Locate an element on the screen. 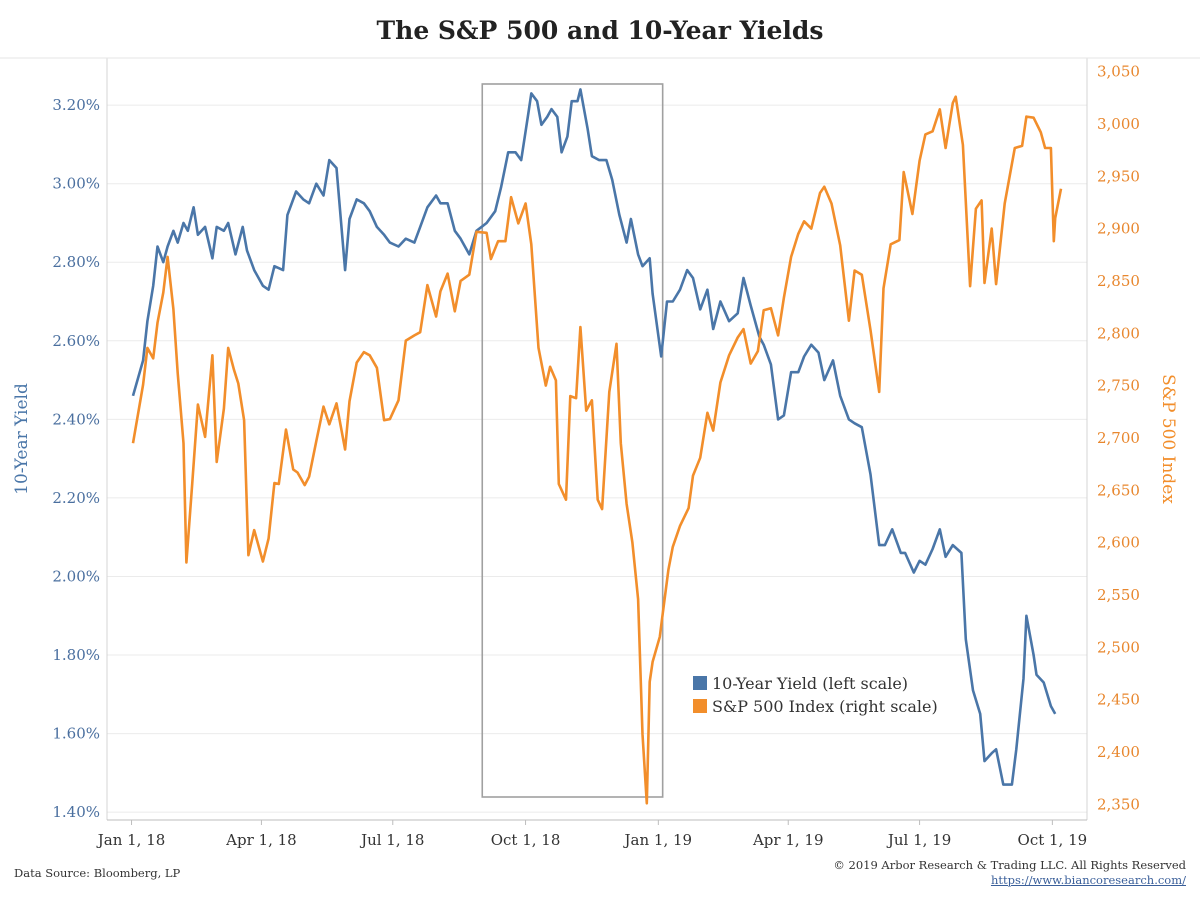 Image resolution: width=1200 pixels, height=900 pixels. legend-swatch-spx is located at coordinates (700, 706).